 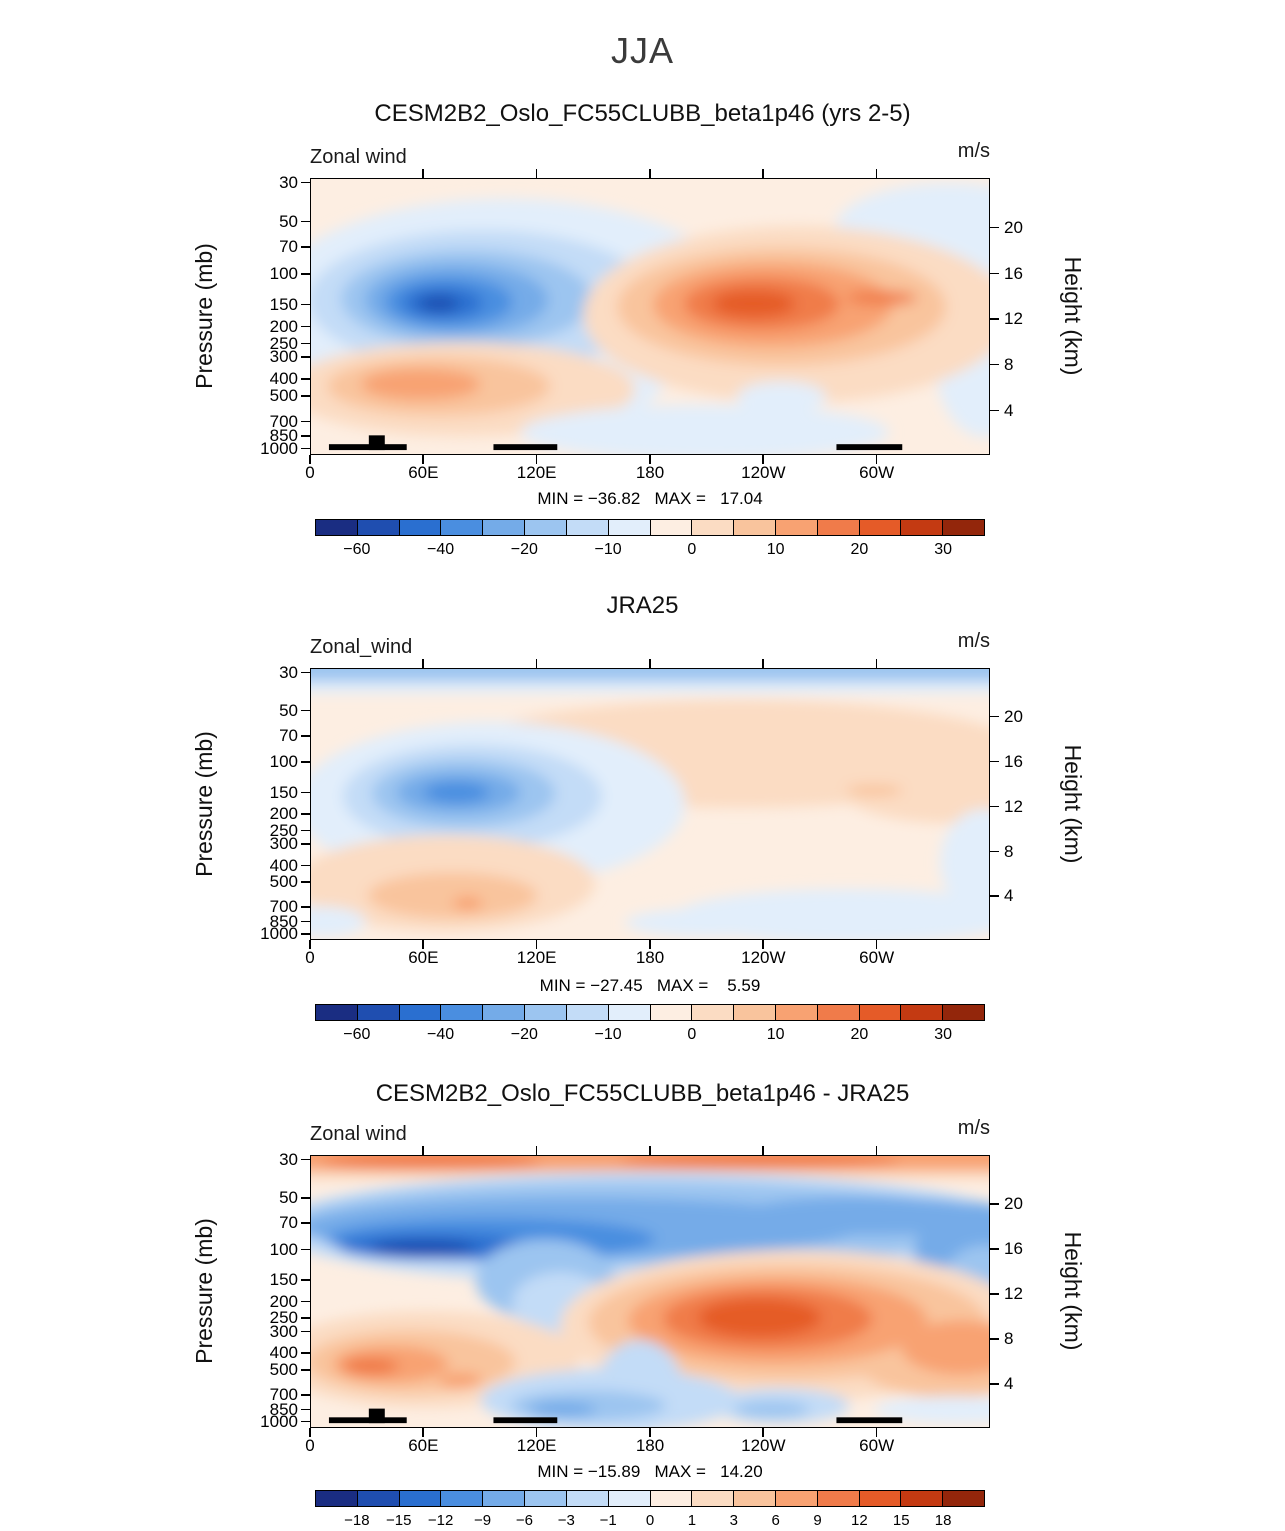 What do you see at coordinates (608, 1520) in the screenshot?
I see `colorbar-tick-label: −1` at bounding box center [608, 1520].